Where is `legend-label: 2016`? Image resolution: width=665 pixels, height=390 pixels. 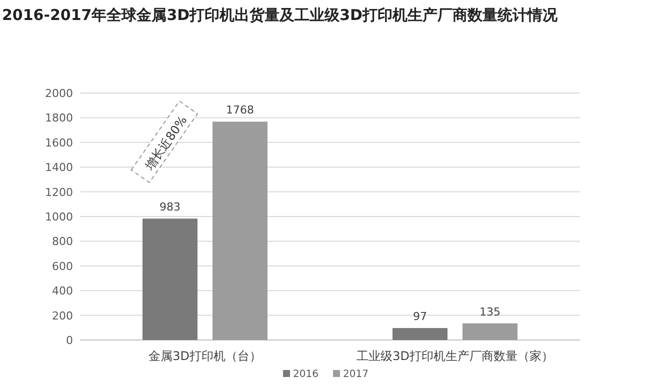
legend-label: 2016 is located at coordinates (305, 374).